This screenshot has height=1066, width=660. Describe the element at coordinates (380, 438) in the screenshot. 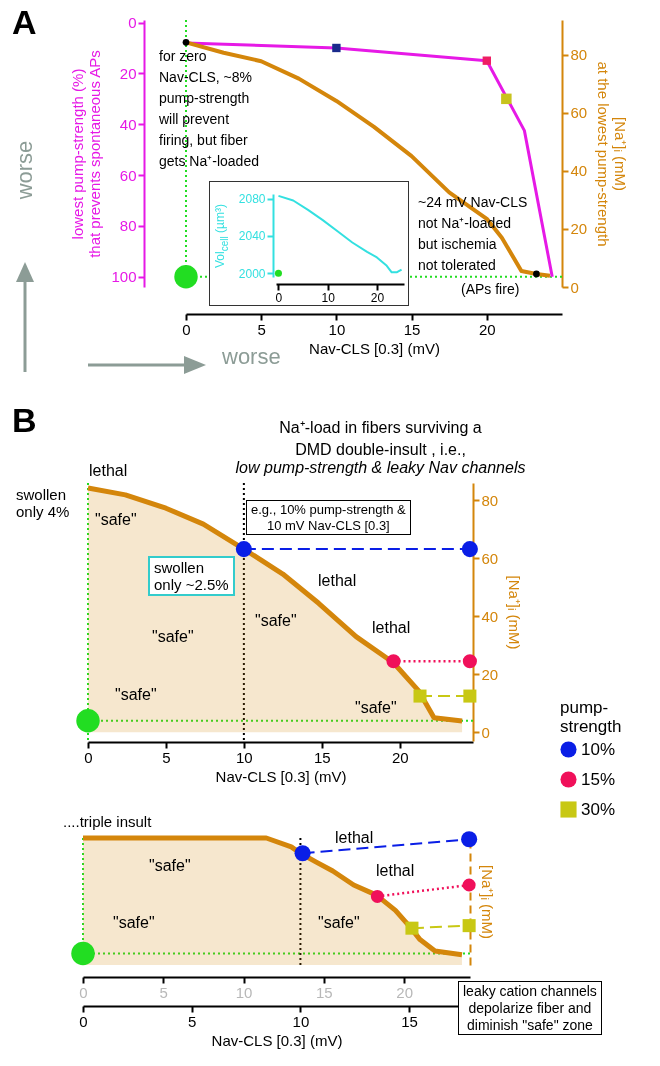

I see `chart-title: Na⁺-load in fibers surviving a DMD double-insult , i.e.,` at that location.